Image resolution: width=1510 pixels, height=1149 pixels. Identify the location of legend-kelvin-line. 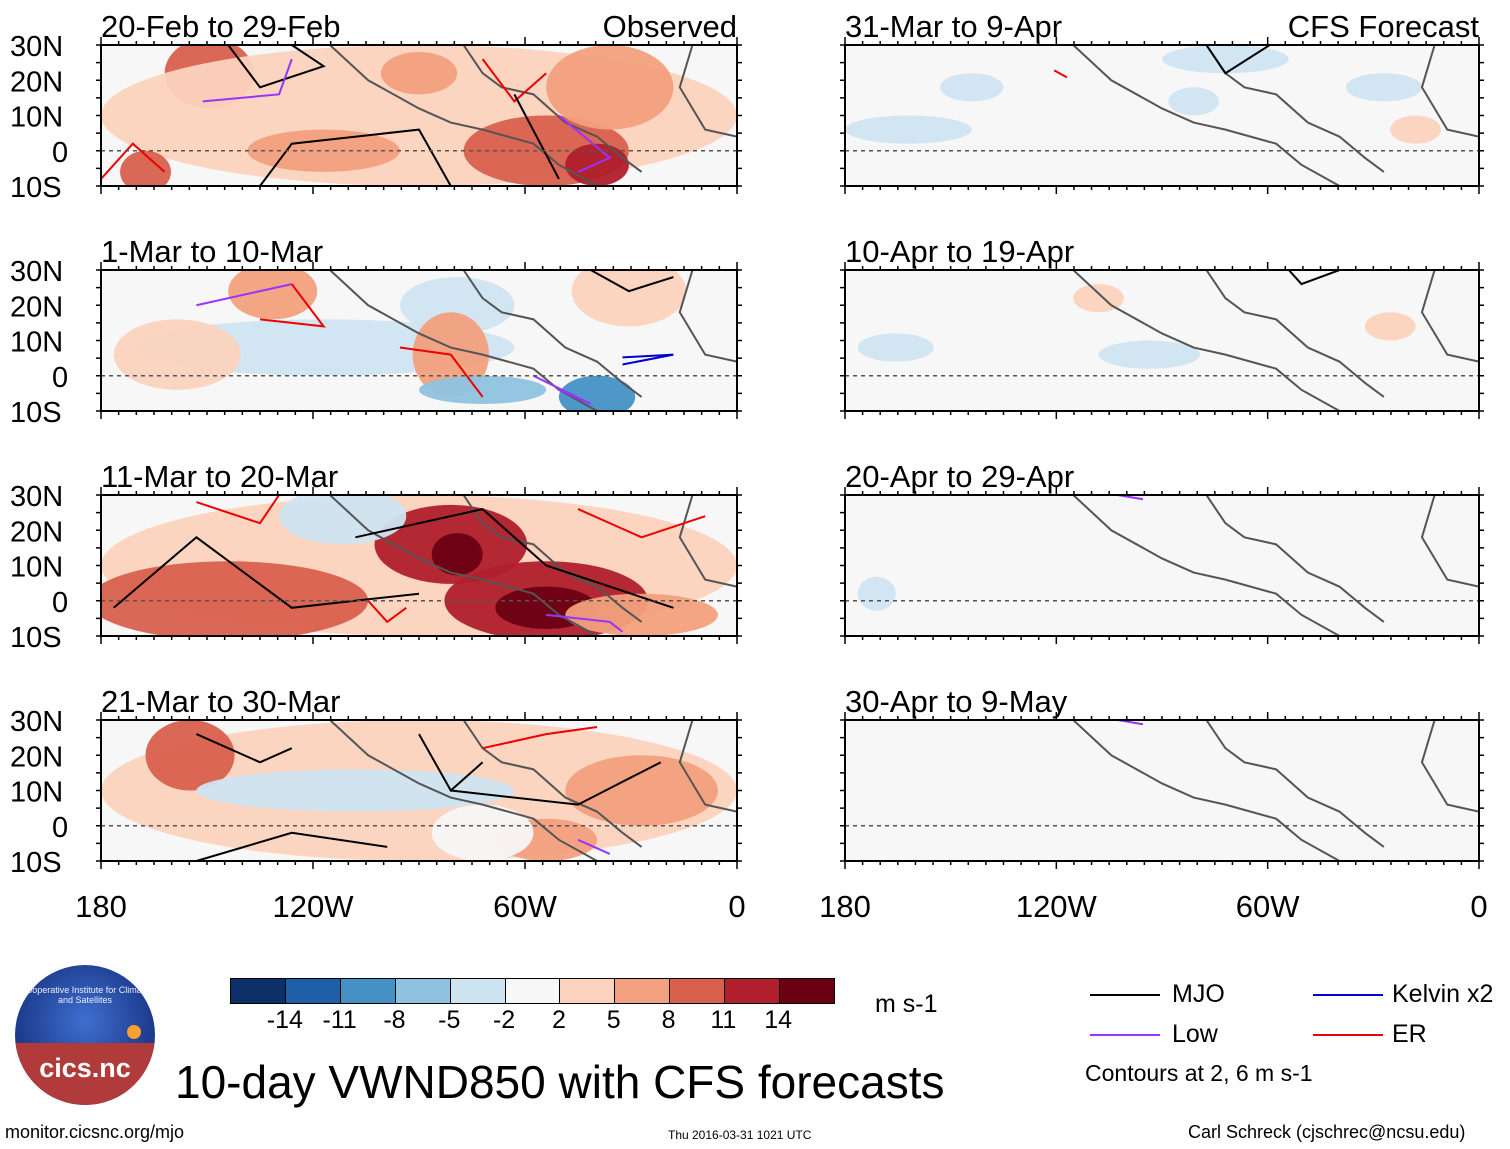
(1348, 995).